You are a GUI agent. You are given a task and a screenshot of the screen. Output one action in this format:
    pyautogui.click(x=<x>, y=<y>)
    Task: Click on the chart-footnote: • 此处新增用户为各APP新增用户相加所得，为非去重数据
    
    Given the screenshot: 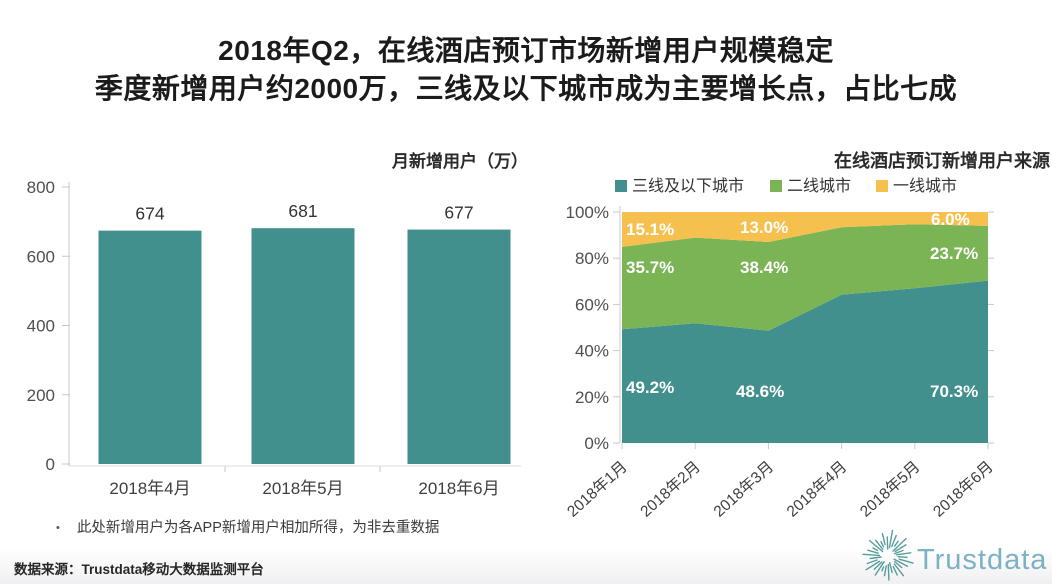 What is the action you would take?
    pyautogui.click(x=247, y=526)
    